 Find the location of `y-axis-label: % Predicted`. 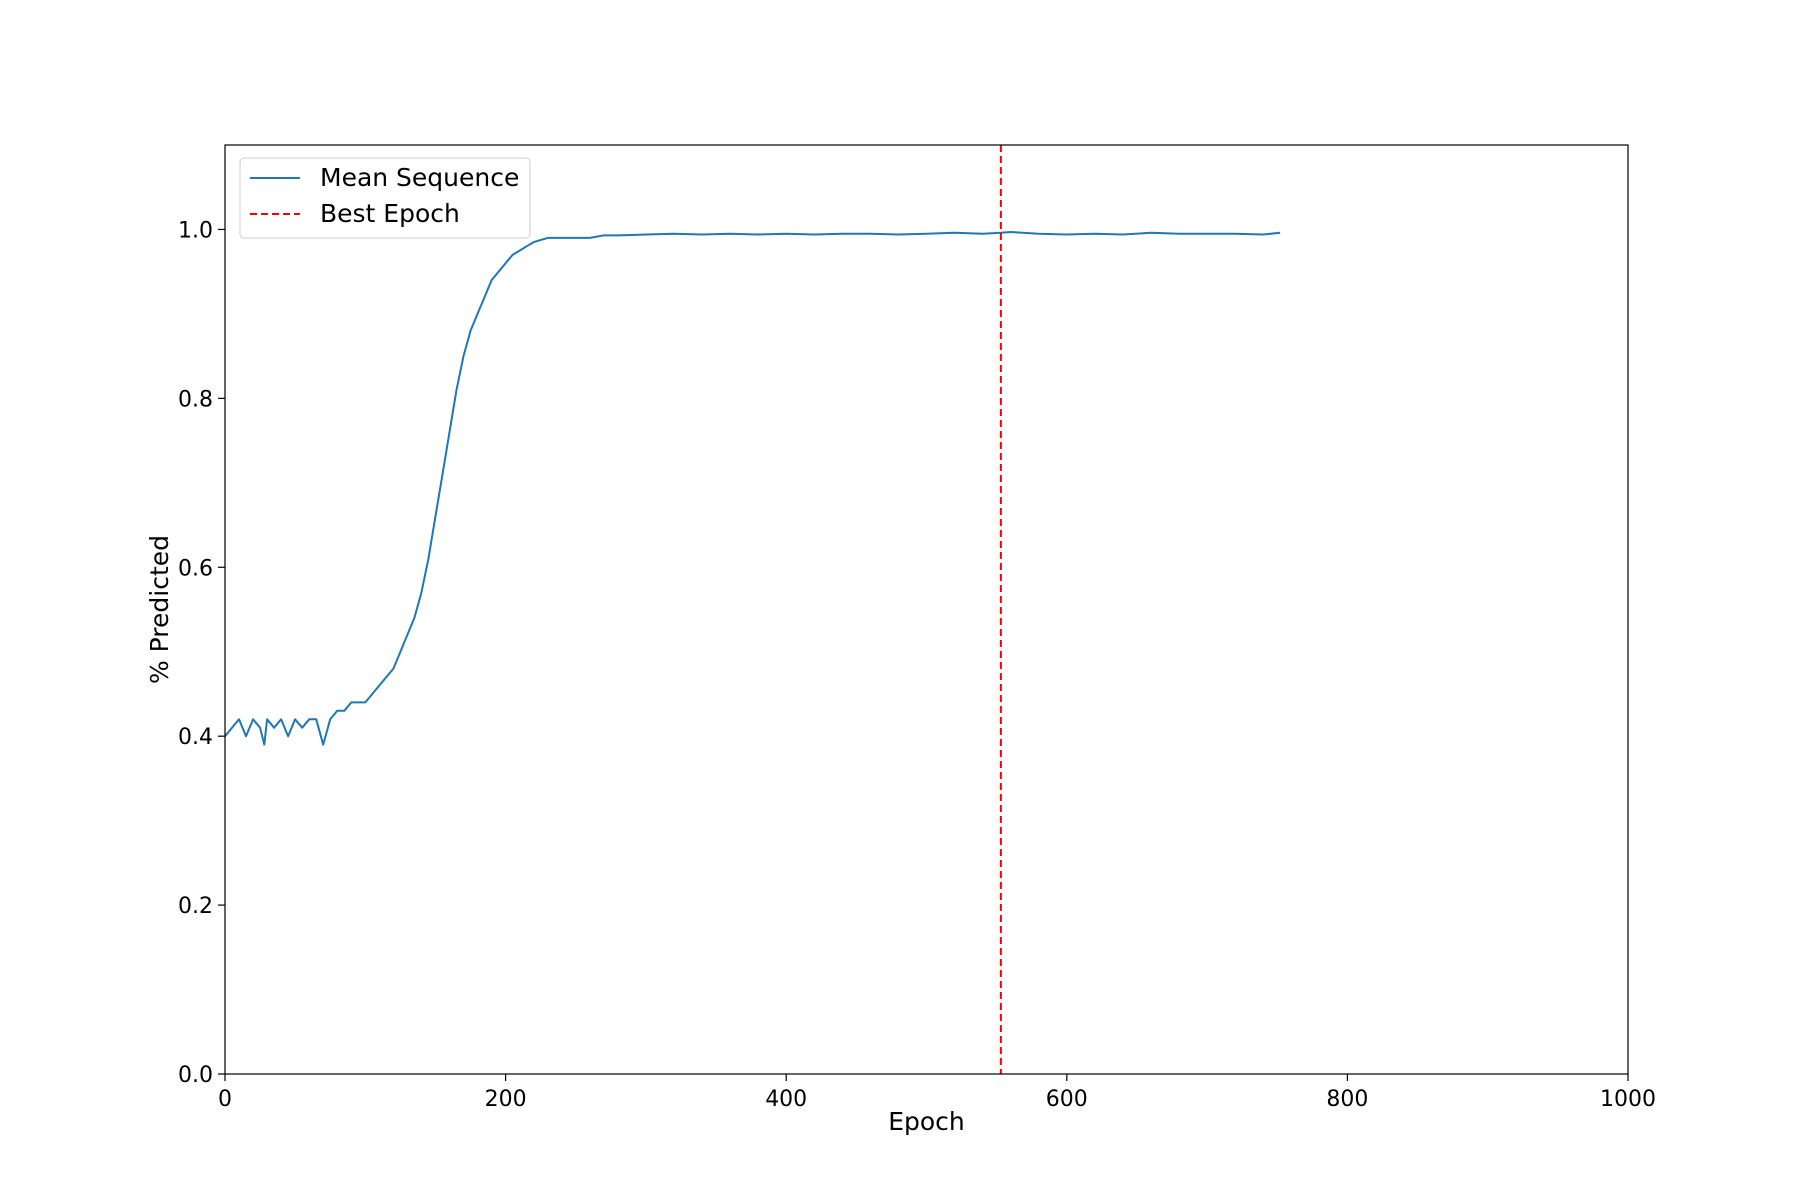

y-axis-label: % Predicted is located at coordinates (159, 609).